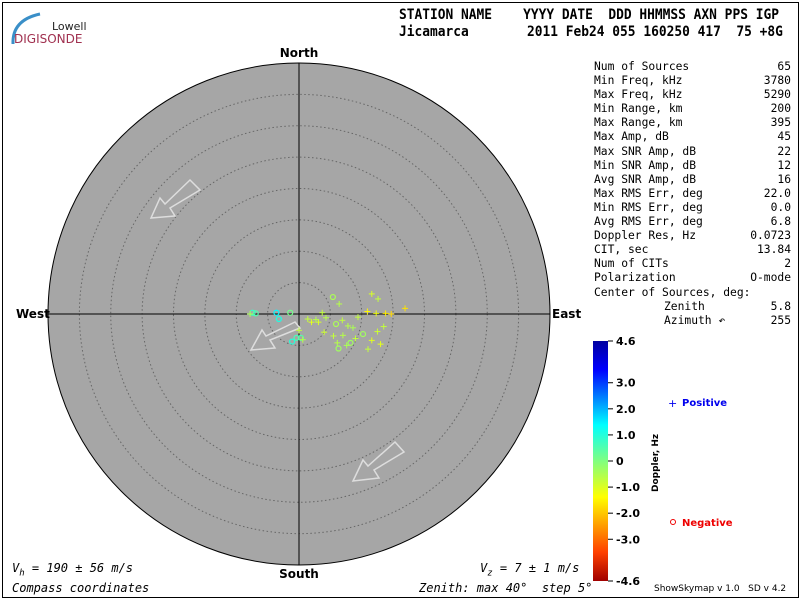 The image size is (800, 600). I want to click on stat-label: Num of CITs, so click(631, 264).